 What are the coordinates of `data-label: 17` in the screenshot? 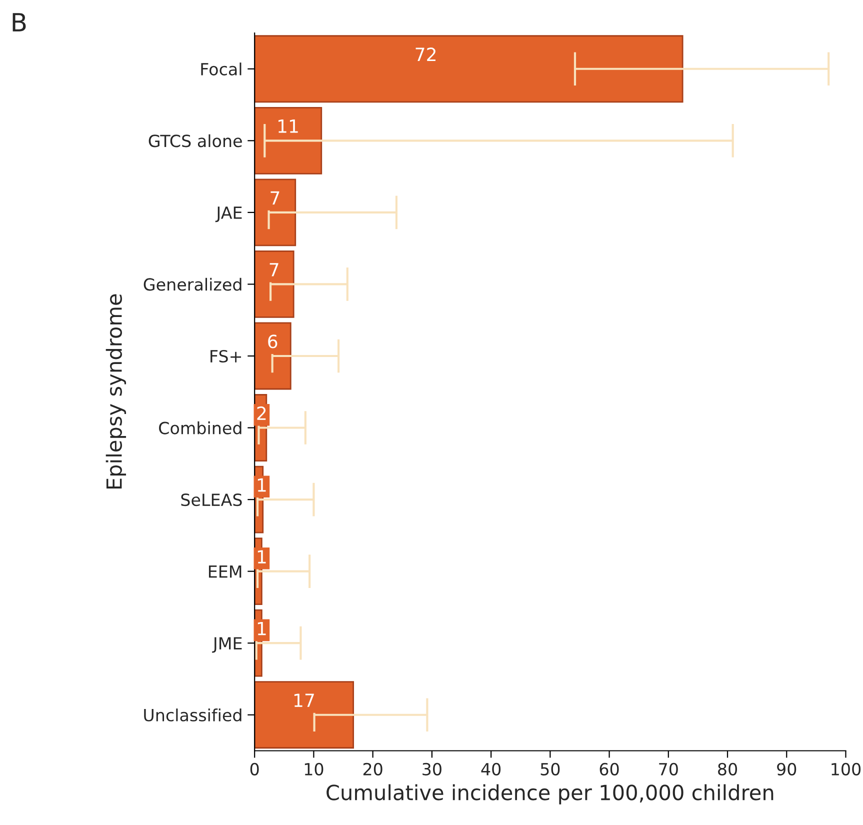 It's located at (304, 700).